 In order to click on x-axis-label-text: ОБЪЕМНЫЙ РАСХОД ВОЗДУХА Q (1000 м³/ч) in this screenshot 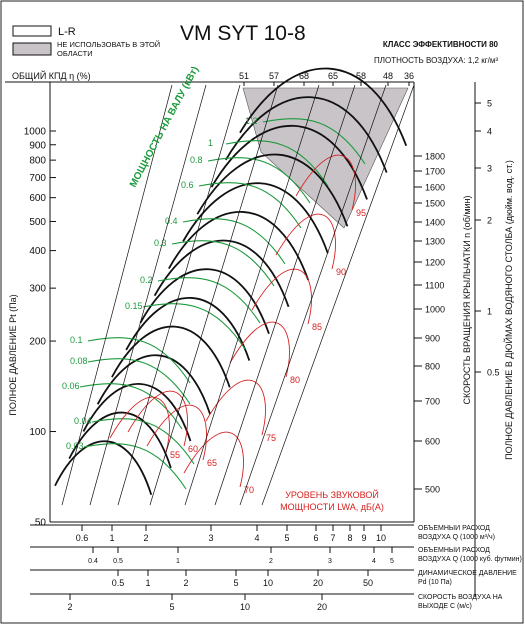, I will do `click(456, 533)`.